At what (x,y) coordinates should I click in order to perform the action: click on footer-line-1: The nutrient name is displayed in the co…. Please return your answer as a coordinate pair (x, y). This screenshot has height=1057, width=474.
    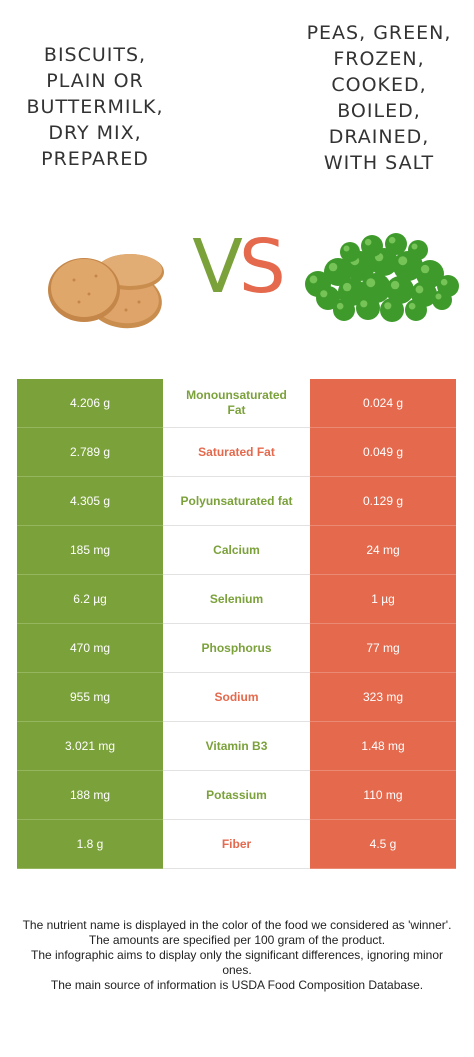
    Looking at the image, I should click on (237, 925).